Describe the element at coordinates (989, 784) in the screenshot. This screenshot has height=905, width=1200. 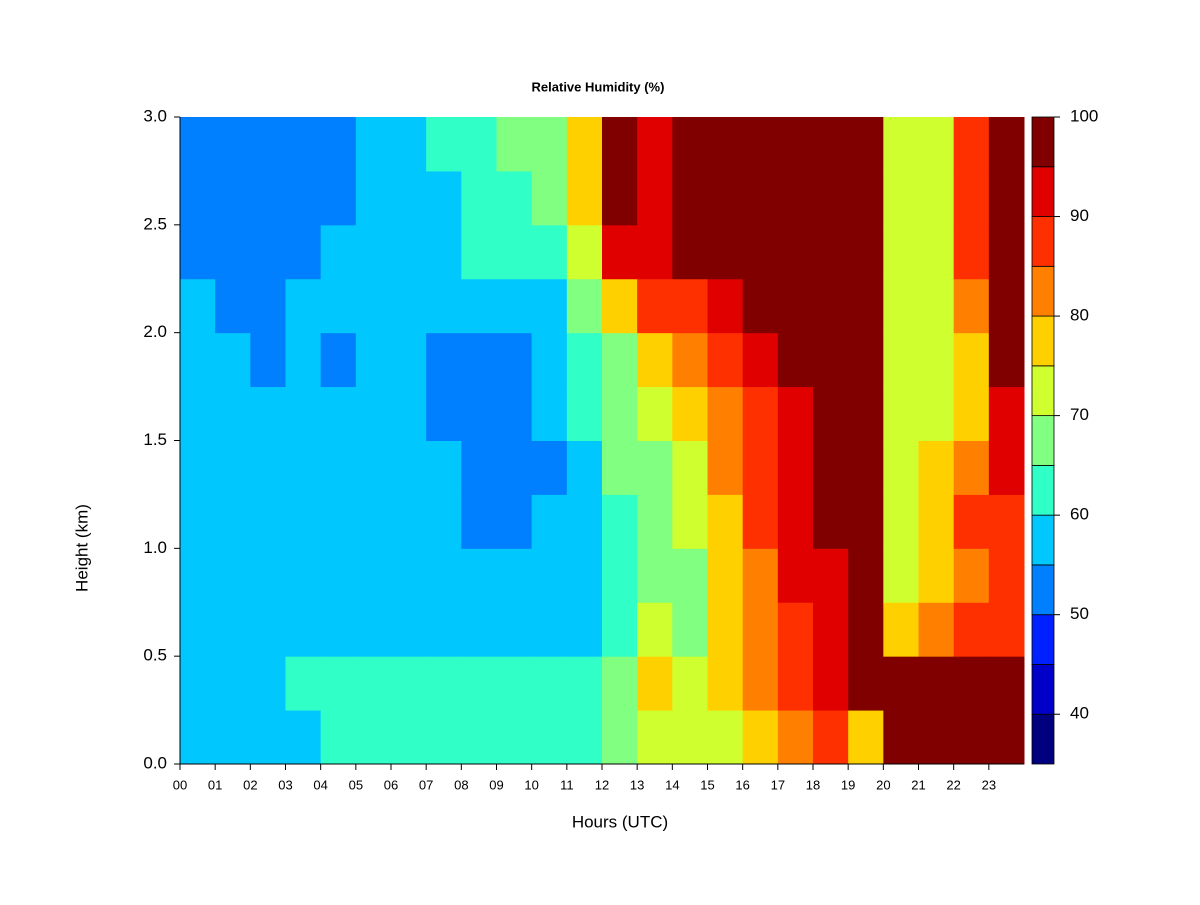
I see `x-tick-label: 23` at that location.